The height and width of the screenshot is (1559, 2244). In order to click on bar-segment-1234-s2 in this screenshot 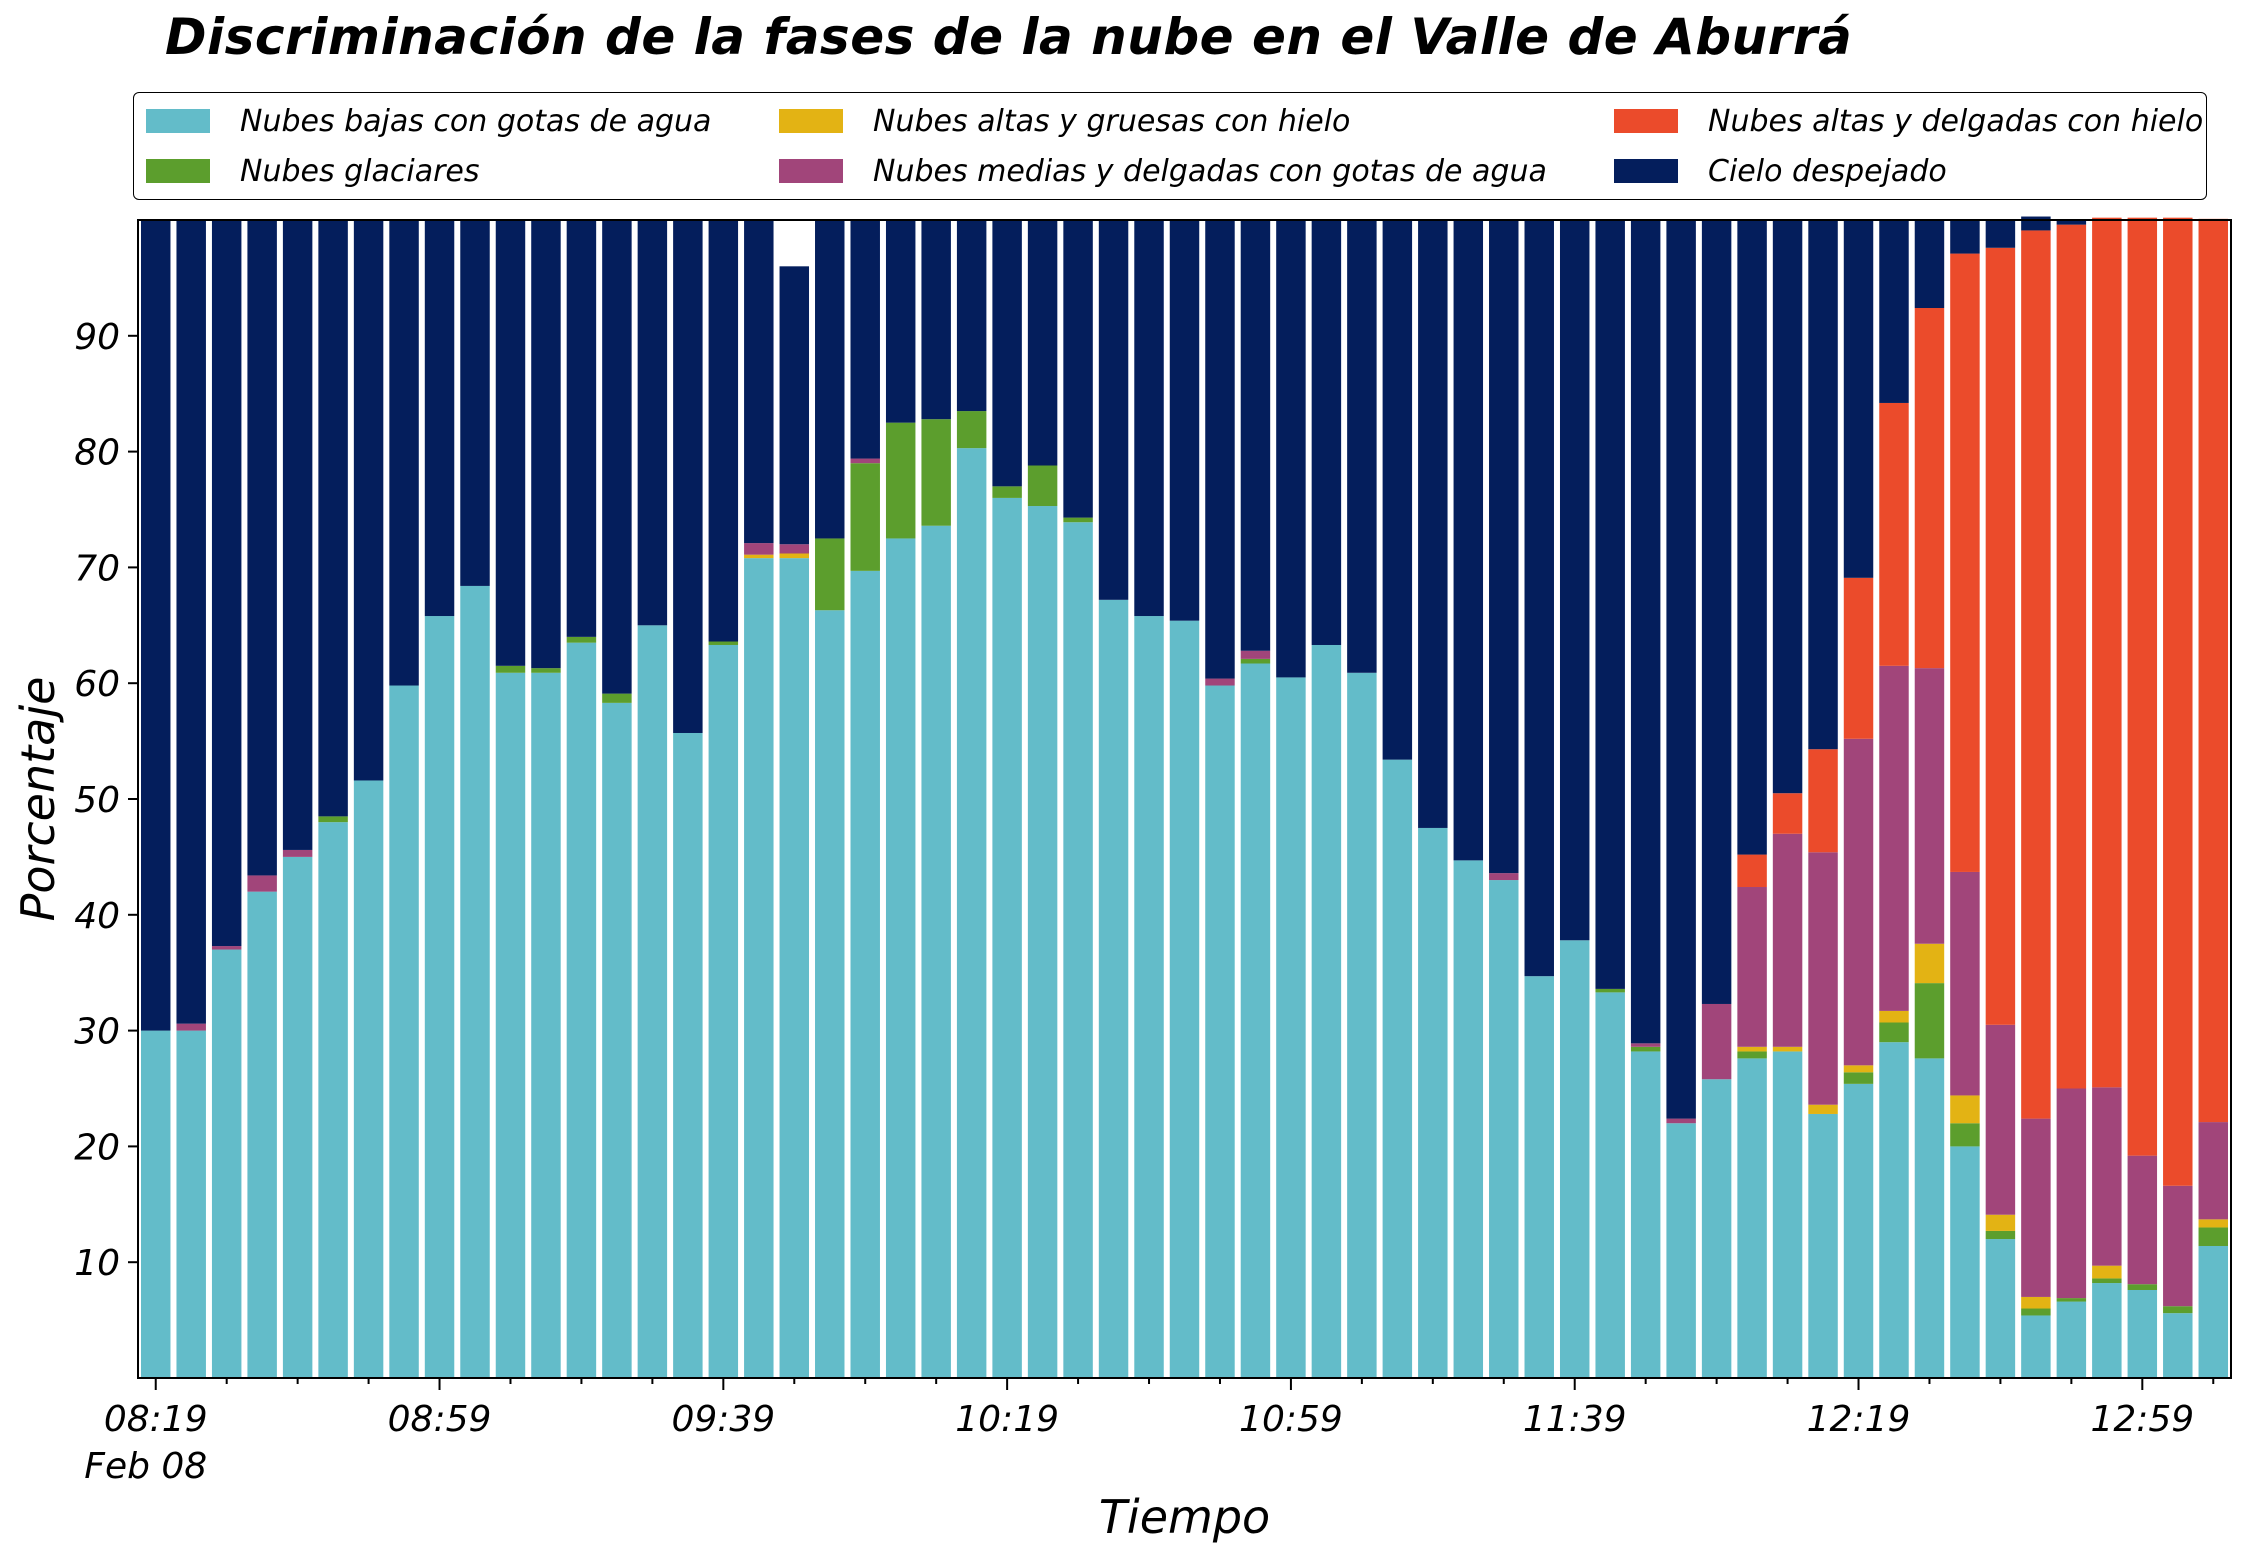, I will do `click(1965, 1109)`.